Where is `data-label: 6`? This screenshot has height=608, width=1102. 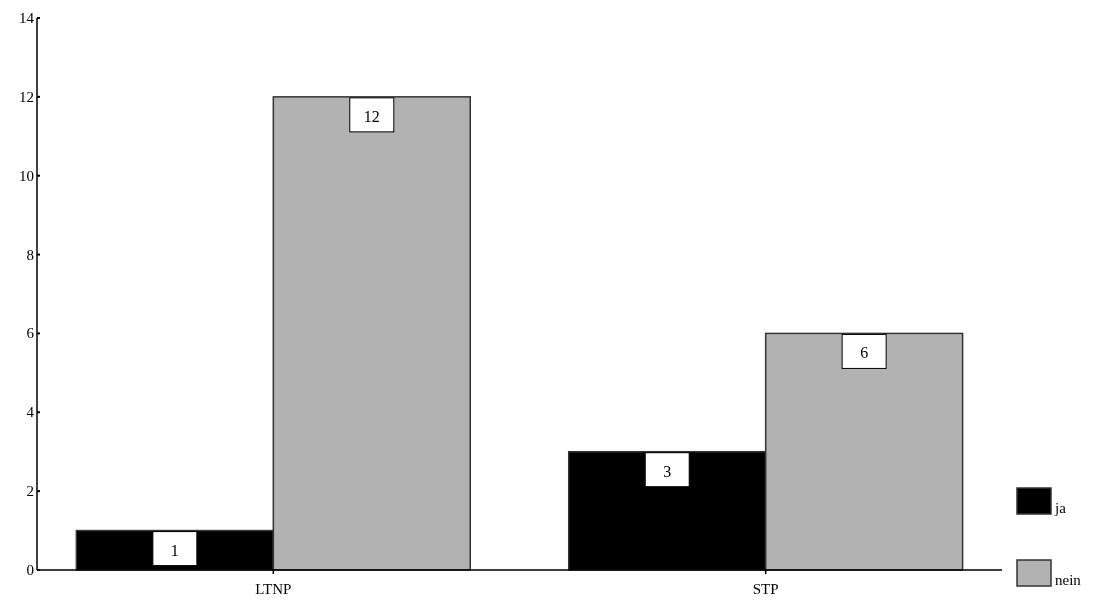
data-label: 6 is located at coordinates (864, 353).